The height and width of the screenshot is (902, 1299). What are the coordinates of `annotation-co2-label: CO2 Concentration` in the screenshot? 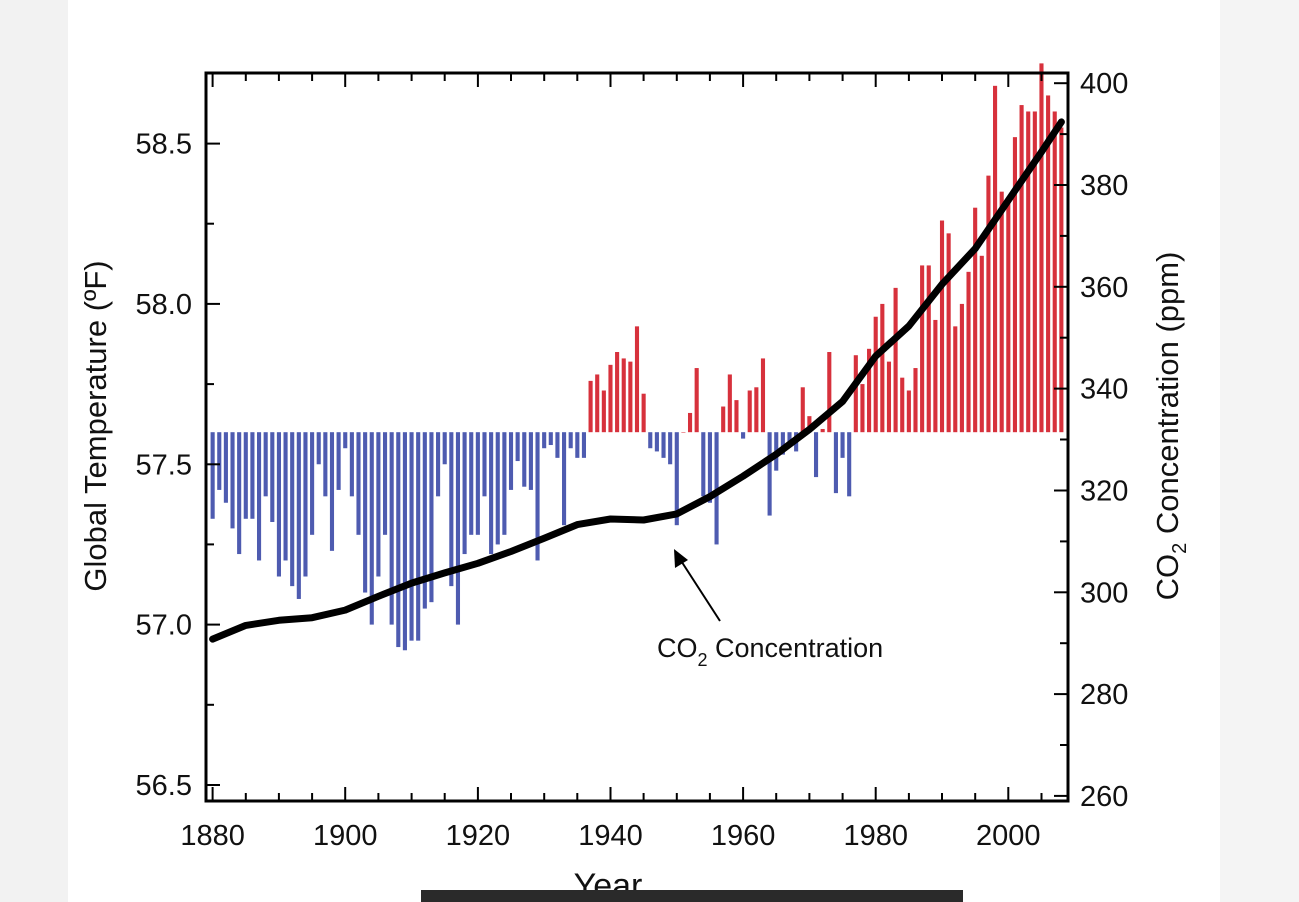 It's located at (770, 651).